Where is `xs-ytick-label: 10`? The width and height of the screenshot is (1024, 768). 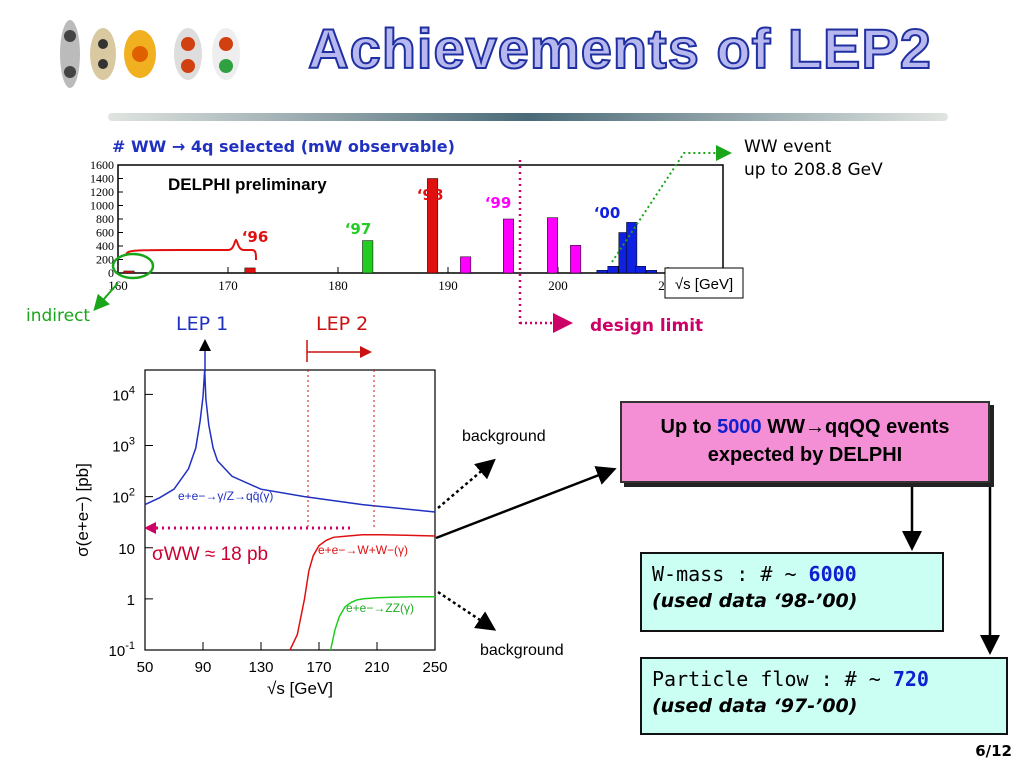
xs-ytick-label: 10 is located at coordinates (126, 549).